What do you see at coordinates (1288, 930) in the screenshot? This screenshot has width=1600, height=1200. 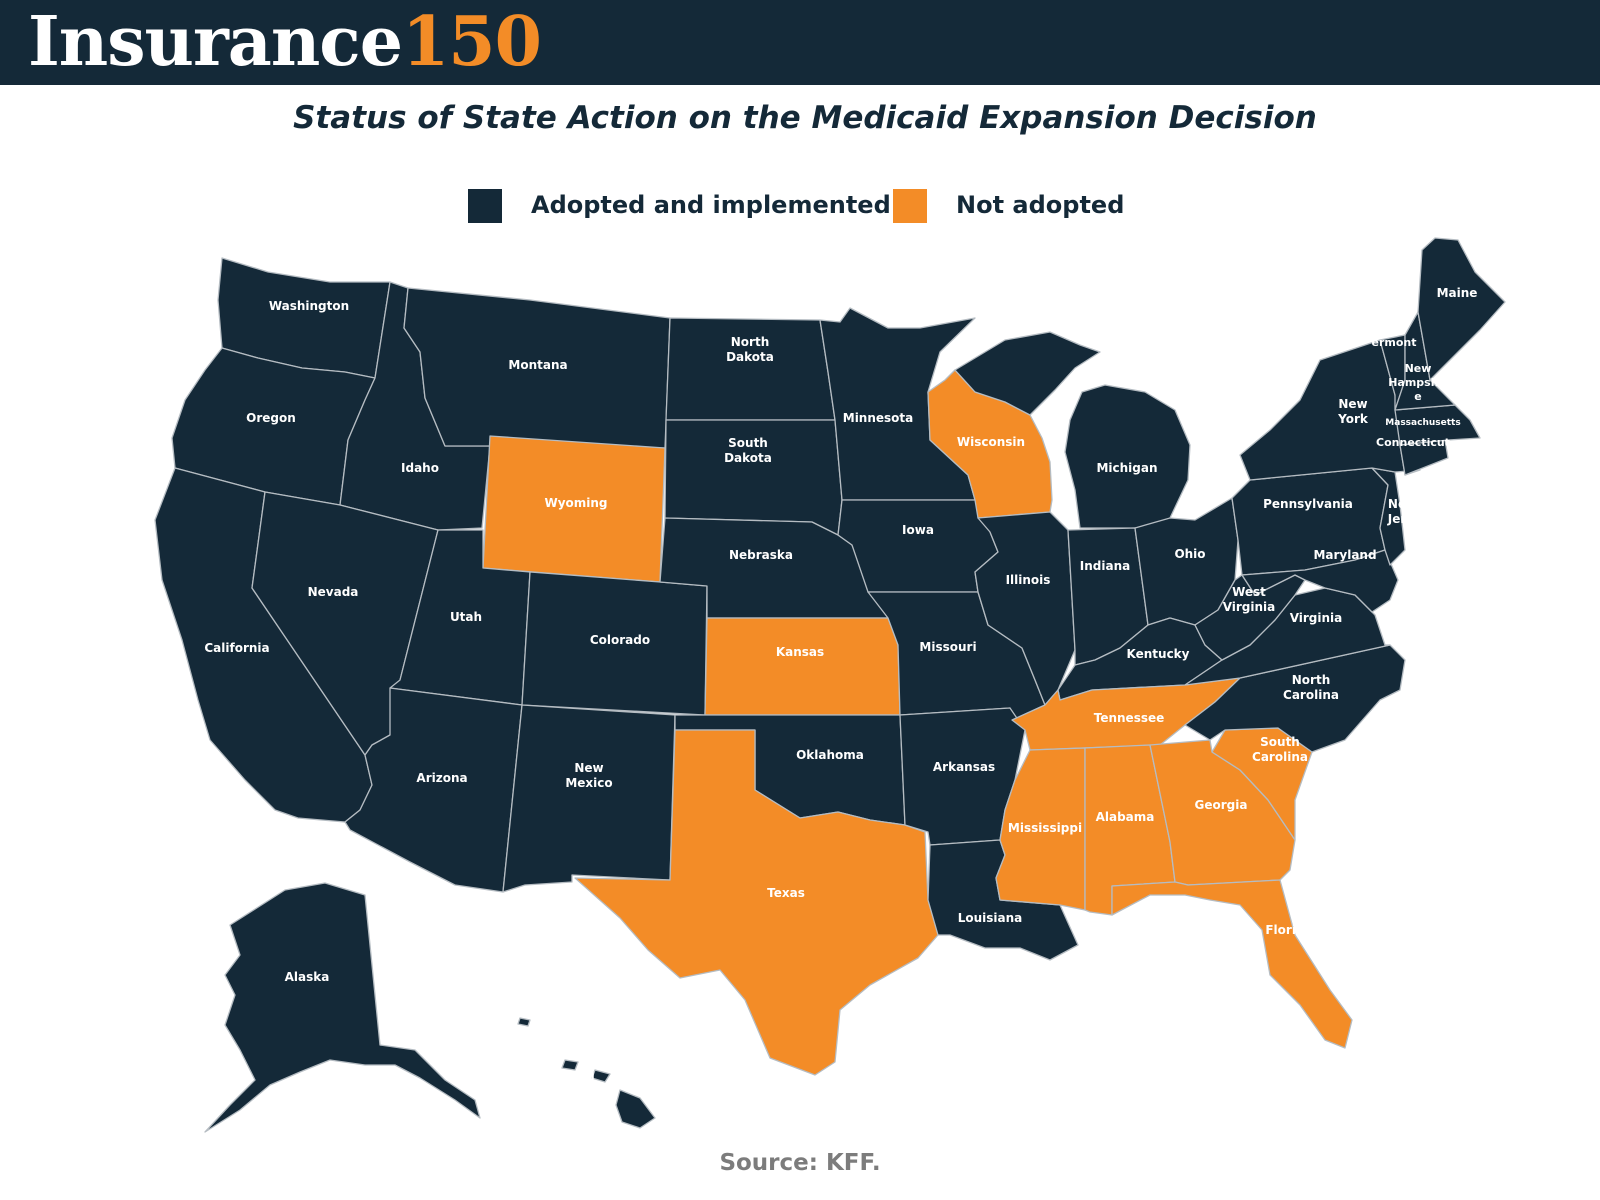 I see `state-label-florida: Florida` at bounding box center [1288, 930].